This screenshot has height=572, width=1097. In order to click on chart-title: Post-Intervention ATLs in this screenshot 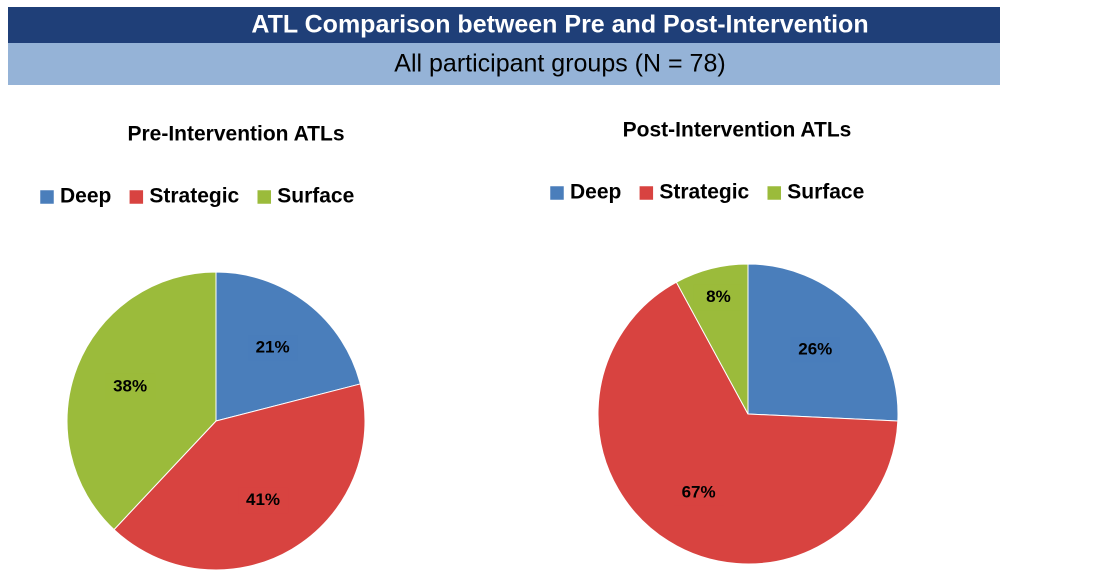, I will do `click(737, 130)`.